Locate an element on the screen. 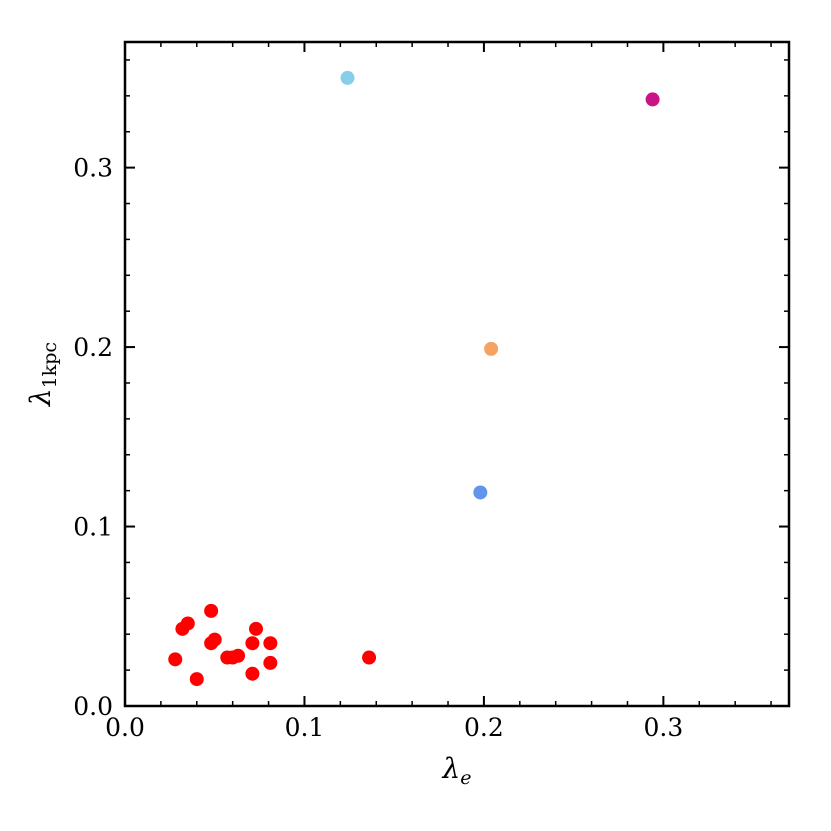 This screenshot has height=831, width=831. x-tick-labels: 0.0 0.1 0.2 0.3 is located at coordinates (394, 727).